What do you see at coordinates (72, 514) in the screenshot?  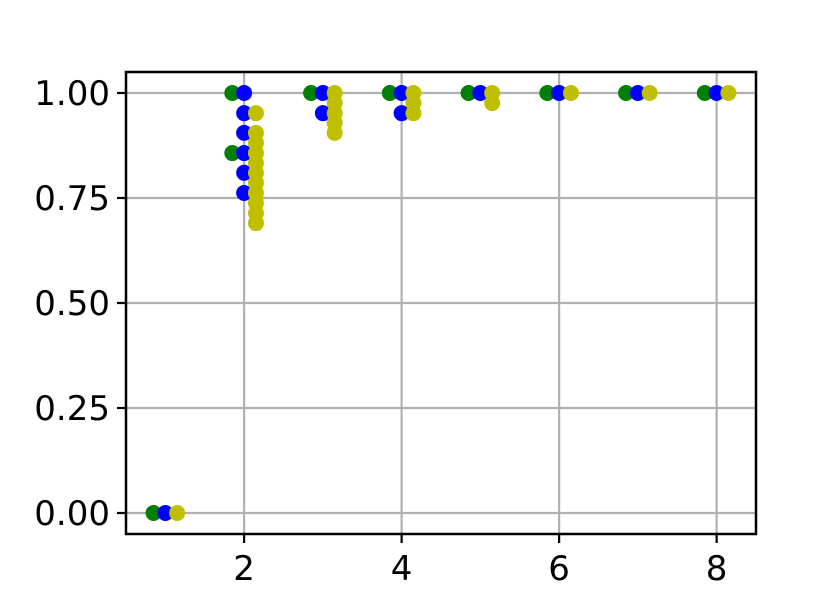 I see `y-tick-label: 0.00` at bounding box center [72, 514].